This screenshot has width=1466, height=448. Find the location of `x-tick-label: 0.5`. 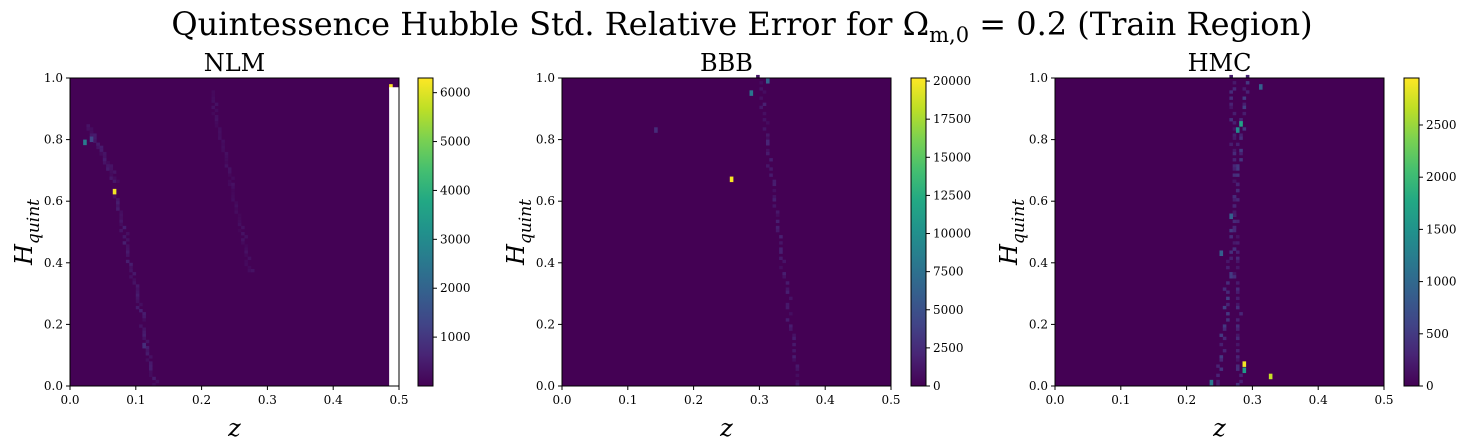

x-tick-label: 0.5 is located at coordinates (1383, 400).